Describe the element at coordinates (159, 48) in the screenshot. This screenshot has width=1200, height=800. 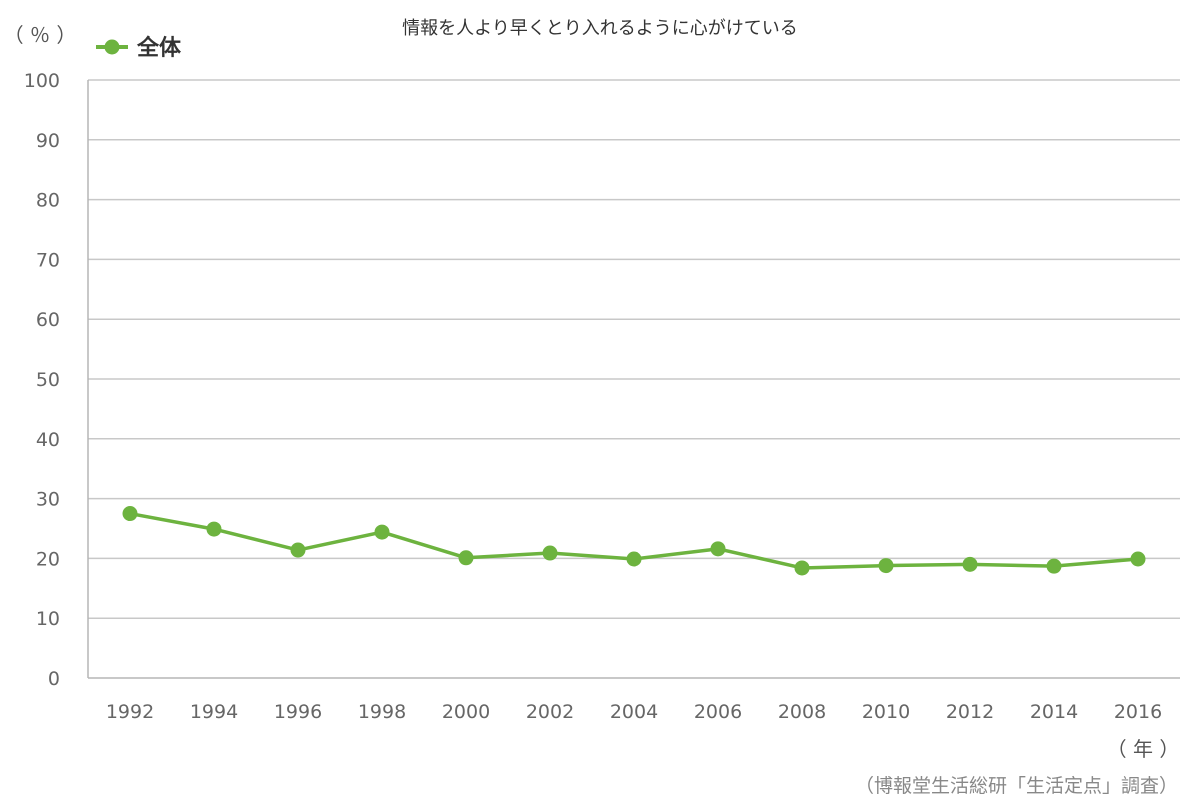
I see `legend-label: 全体` at that location.